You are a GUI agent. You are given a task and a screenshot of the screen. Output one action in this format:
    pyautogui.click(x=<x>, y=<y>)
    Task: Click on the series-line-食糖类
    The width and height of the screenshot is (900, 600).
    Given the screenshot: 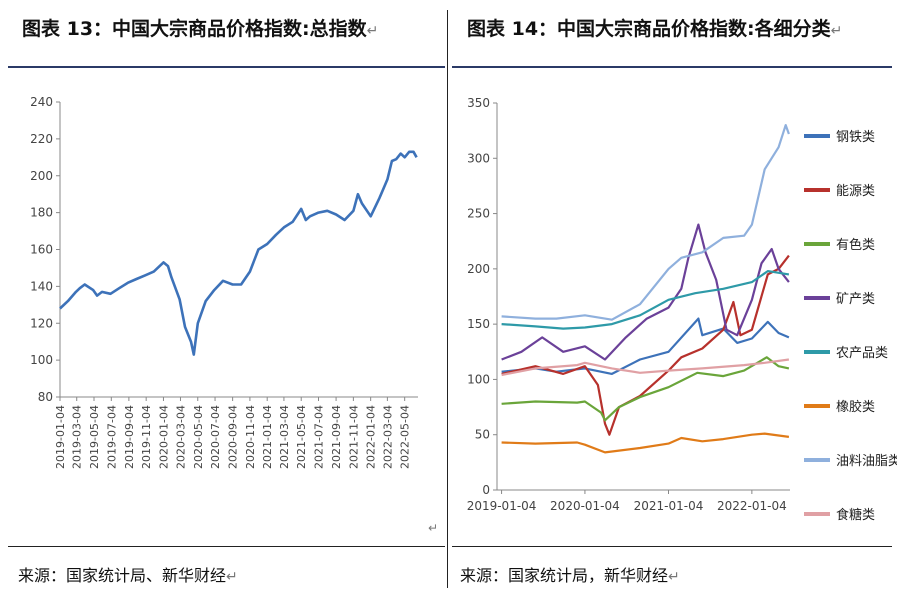 What is the action you would take?
    pyautogui.click(x=645, y=367)
    